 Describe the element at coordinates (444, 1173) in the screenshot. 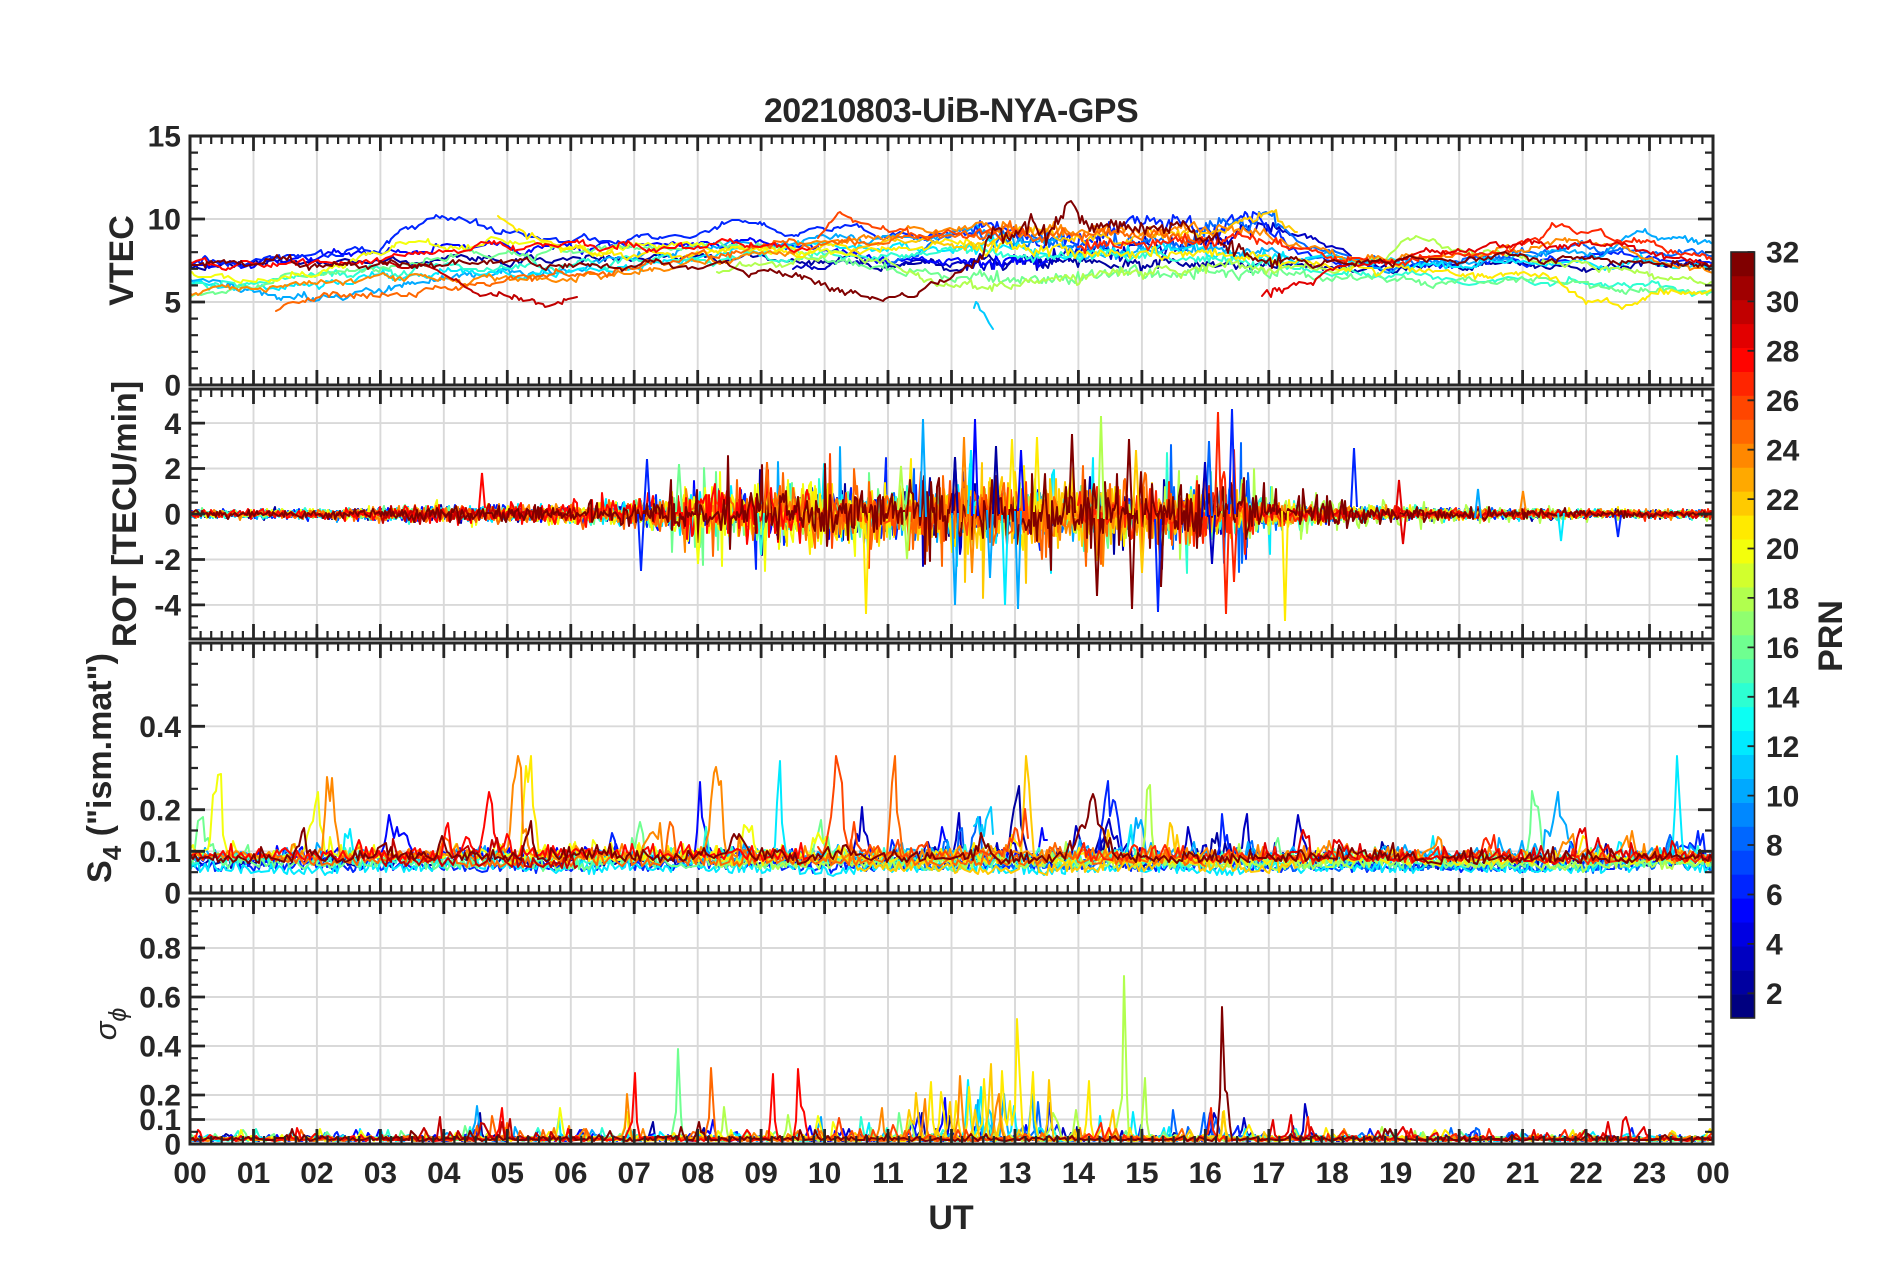

I see `svg-text: 04` at that location.